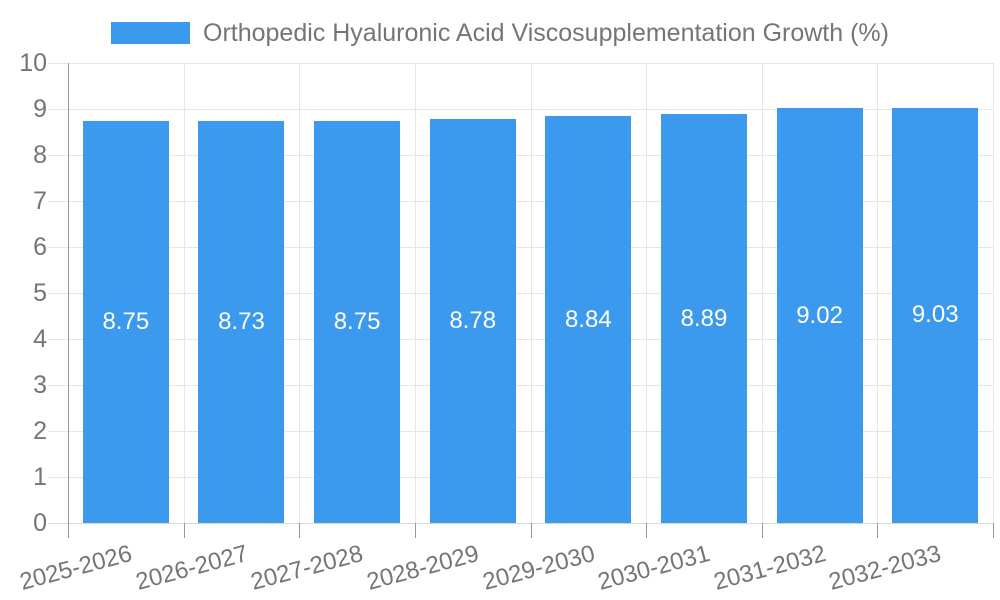 This screenshot has width=1000, height=600. Describe the element at coordinates (40, 109) in the screenshot. I see `y-axis-tick-label: 9` at that location.